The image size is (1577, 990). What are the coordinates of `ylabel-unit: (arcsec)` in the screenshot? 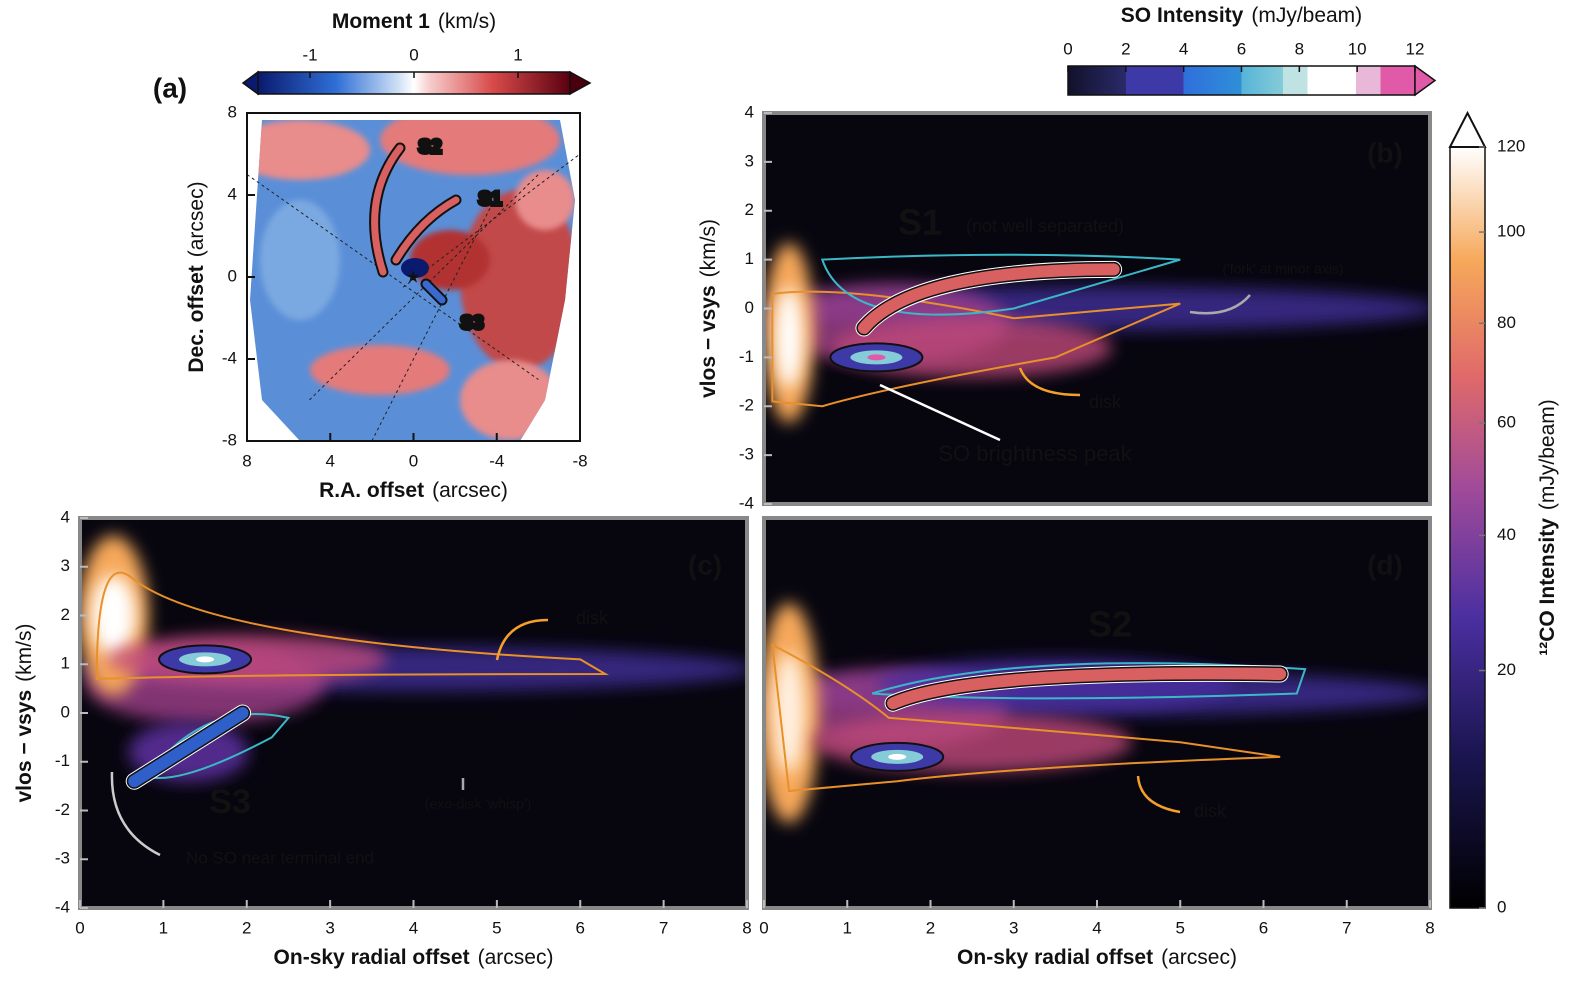 It's located at (196, 219).